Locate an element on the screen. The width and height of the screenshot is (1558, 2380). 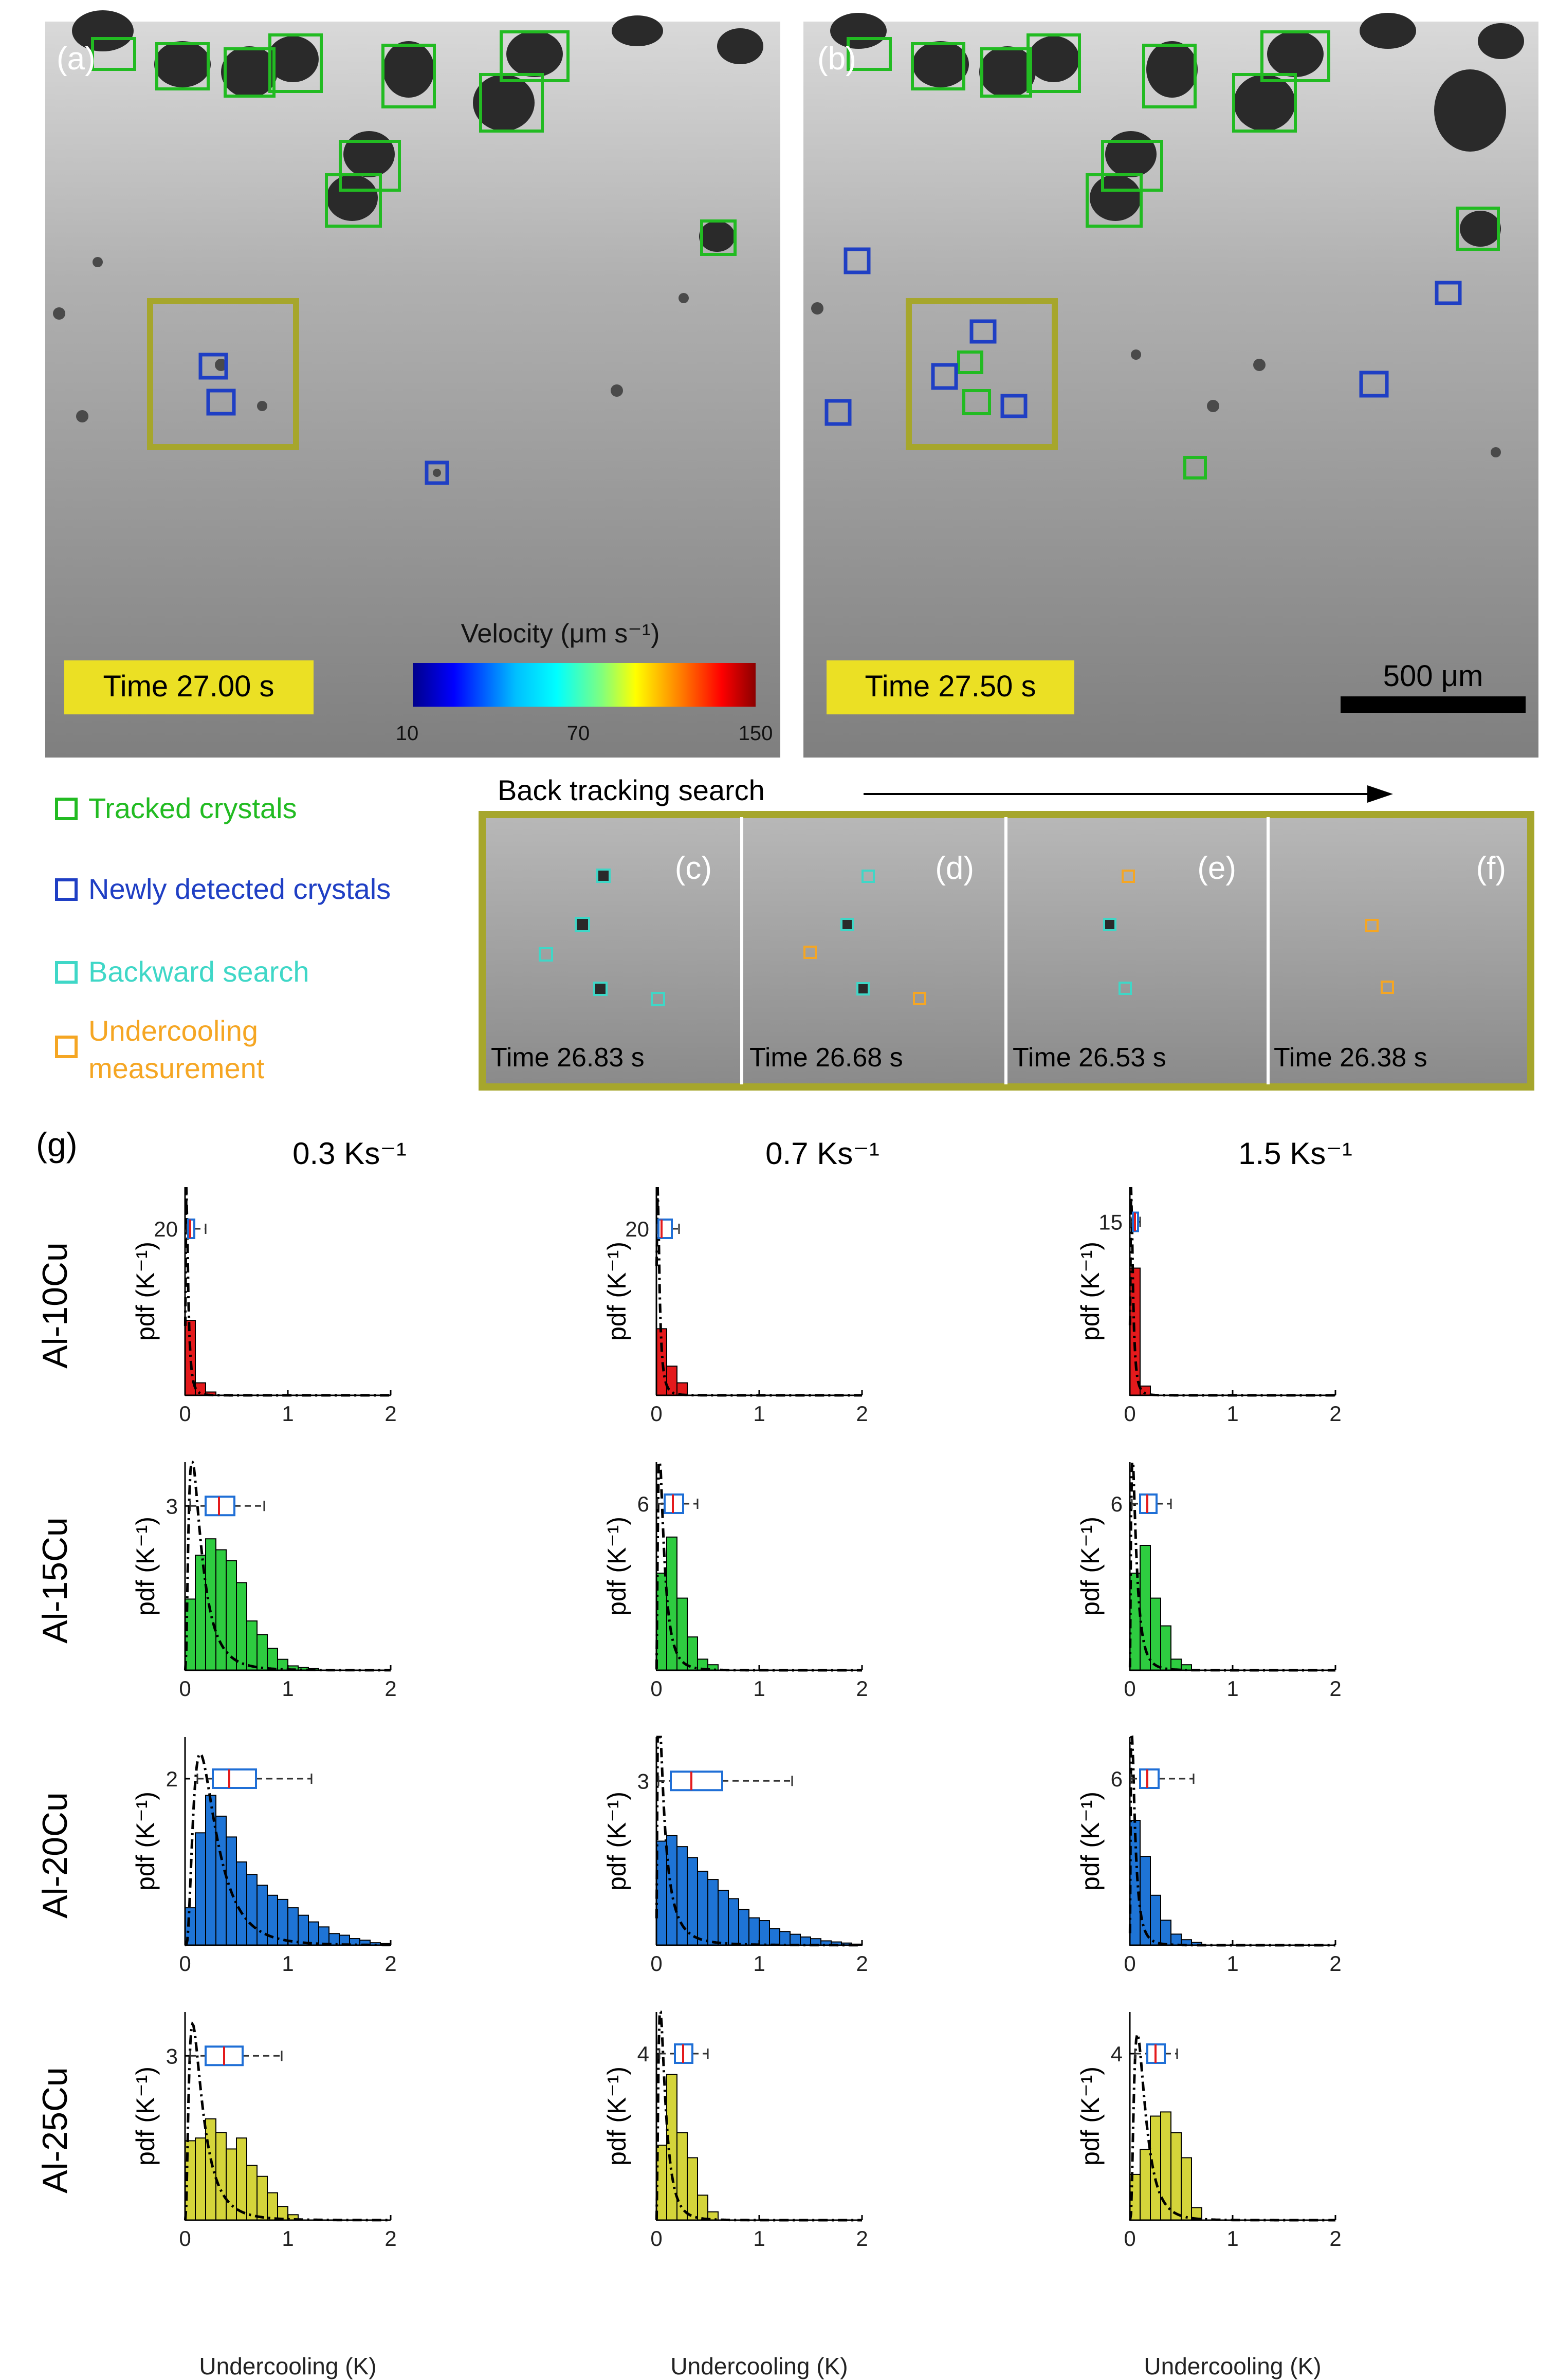
column-title-0: 0.3 Ks⁻¹ is located at coordinates (349, 1153).